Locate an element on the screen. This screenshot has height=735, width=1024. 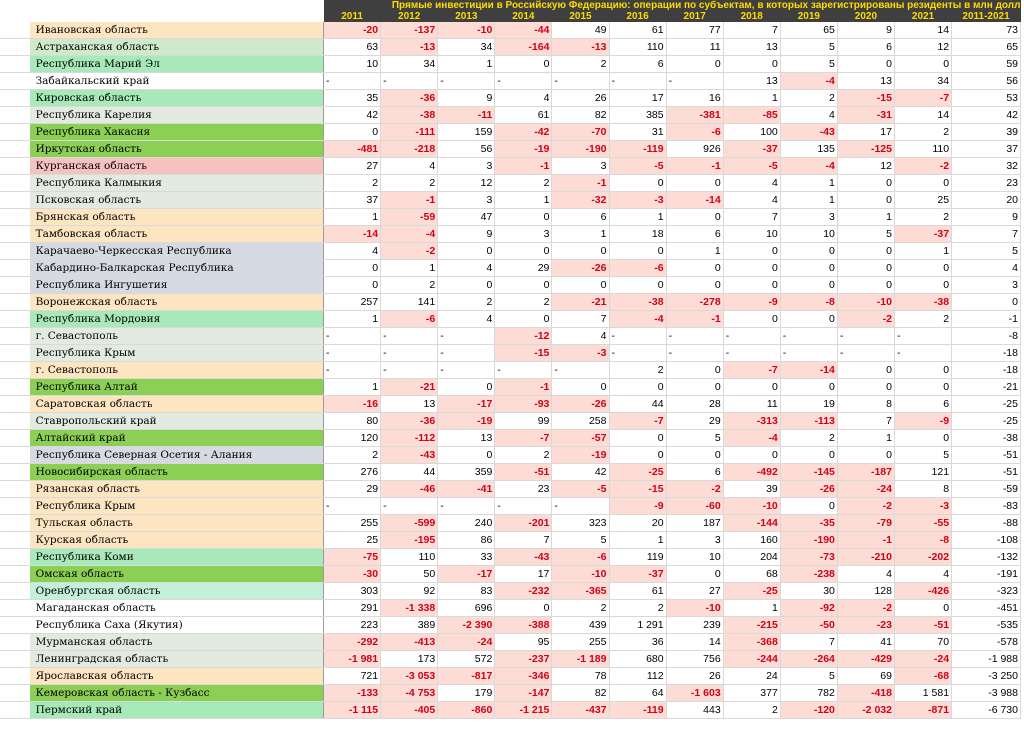
value-cell: 258 is located at coordinates (580, 421).